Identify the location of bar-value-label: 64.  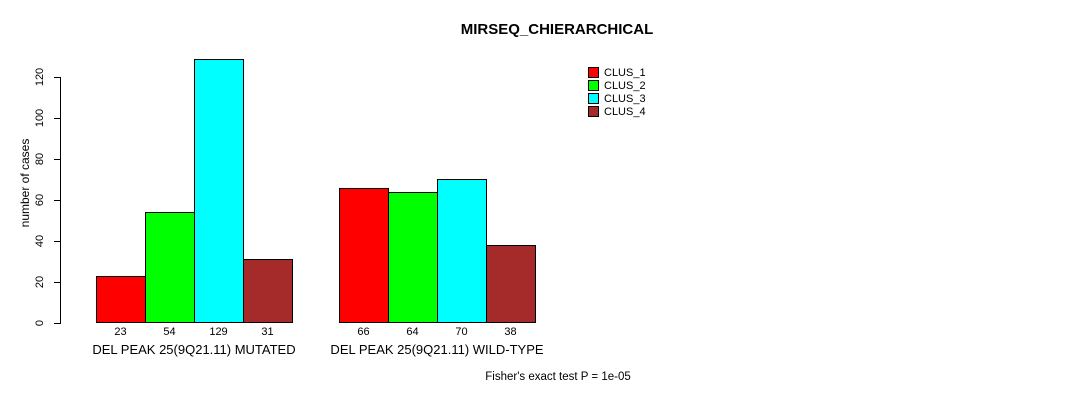
(412, 332).